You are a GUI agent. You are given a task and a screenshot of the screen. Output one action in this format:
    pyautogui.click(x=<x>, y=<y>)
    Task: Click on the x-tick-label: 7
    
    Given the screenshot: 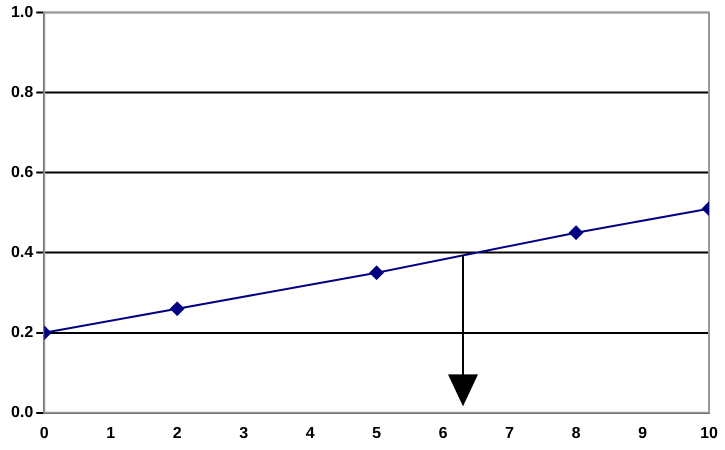 What is the action you would take?
    pyautogui.click(x=509, y=433)
    